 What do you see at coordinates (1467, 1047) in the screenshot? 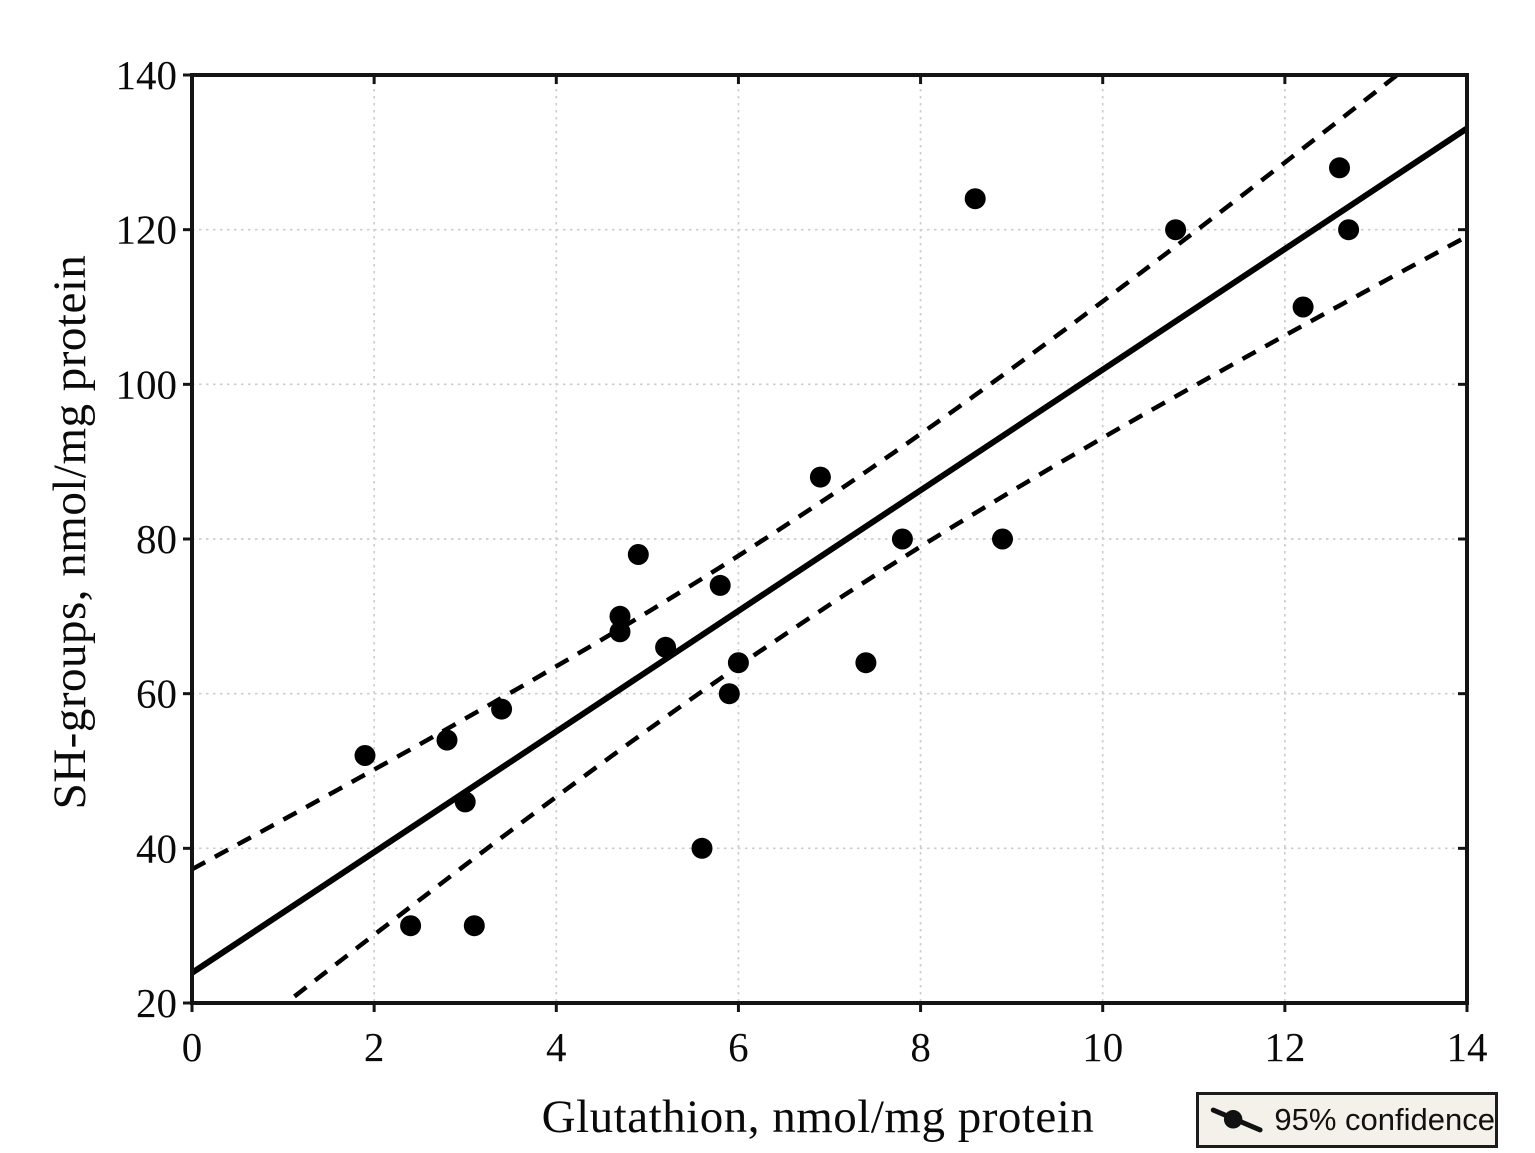
I see `x-tick-label-14: 14` at bounding box center [1467, 1047].